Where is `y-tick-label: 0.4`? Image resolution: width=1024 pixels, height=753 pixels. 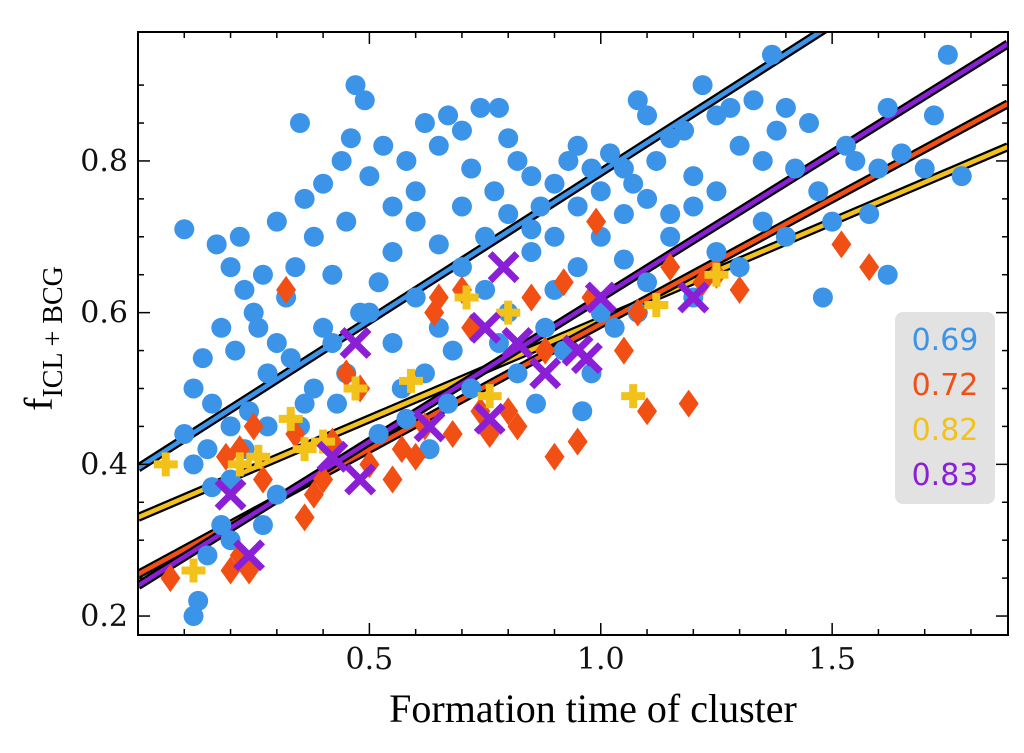
y-tick-label: 0.4 is located at coordinates (104, 464).